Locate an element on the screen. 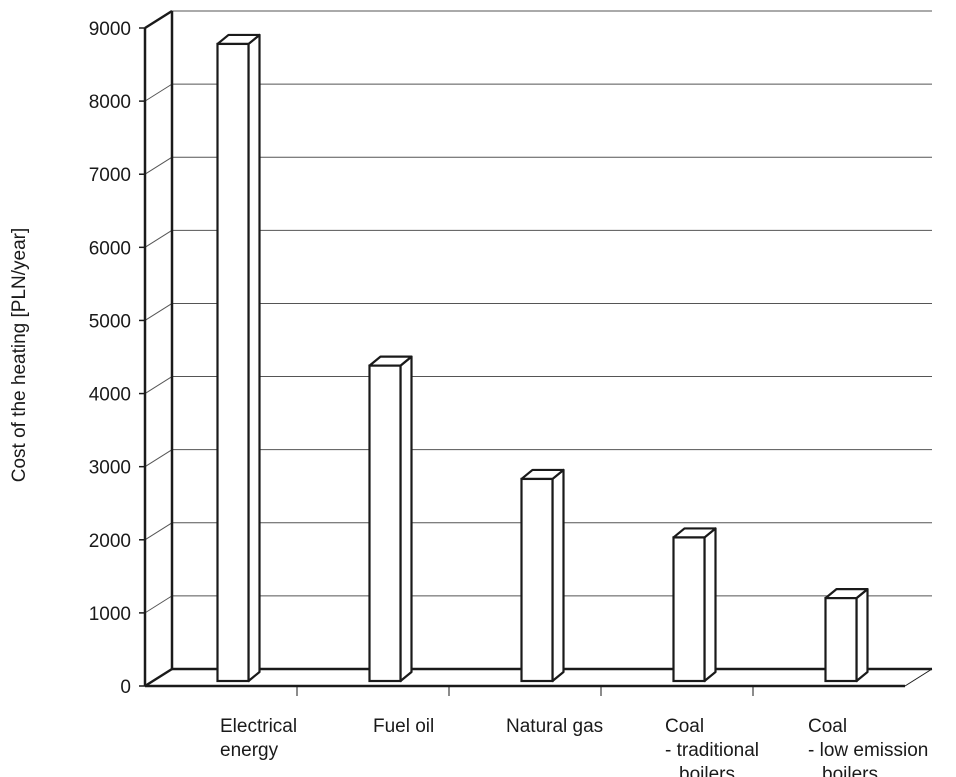 The width and height of the screenshot is (956, 777). y-tick-label: 6000 is located at coordinates (110, 248).